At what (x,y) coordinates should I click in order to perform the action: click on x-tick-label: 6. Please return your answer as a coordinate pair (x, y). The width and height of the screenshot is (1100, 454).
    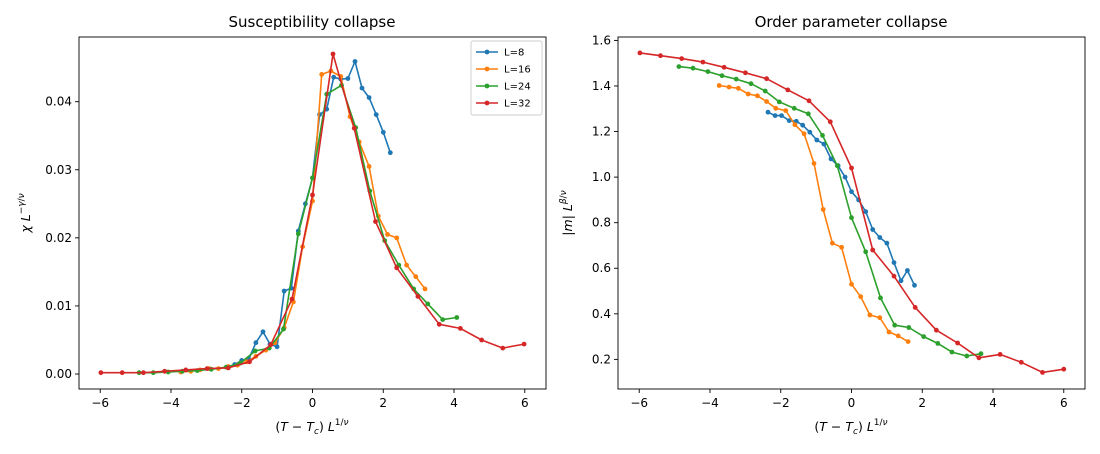
    Looking at the image, I should click on (1064, 403).